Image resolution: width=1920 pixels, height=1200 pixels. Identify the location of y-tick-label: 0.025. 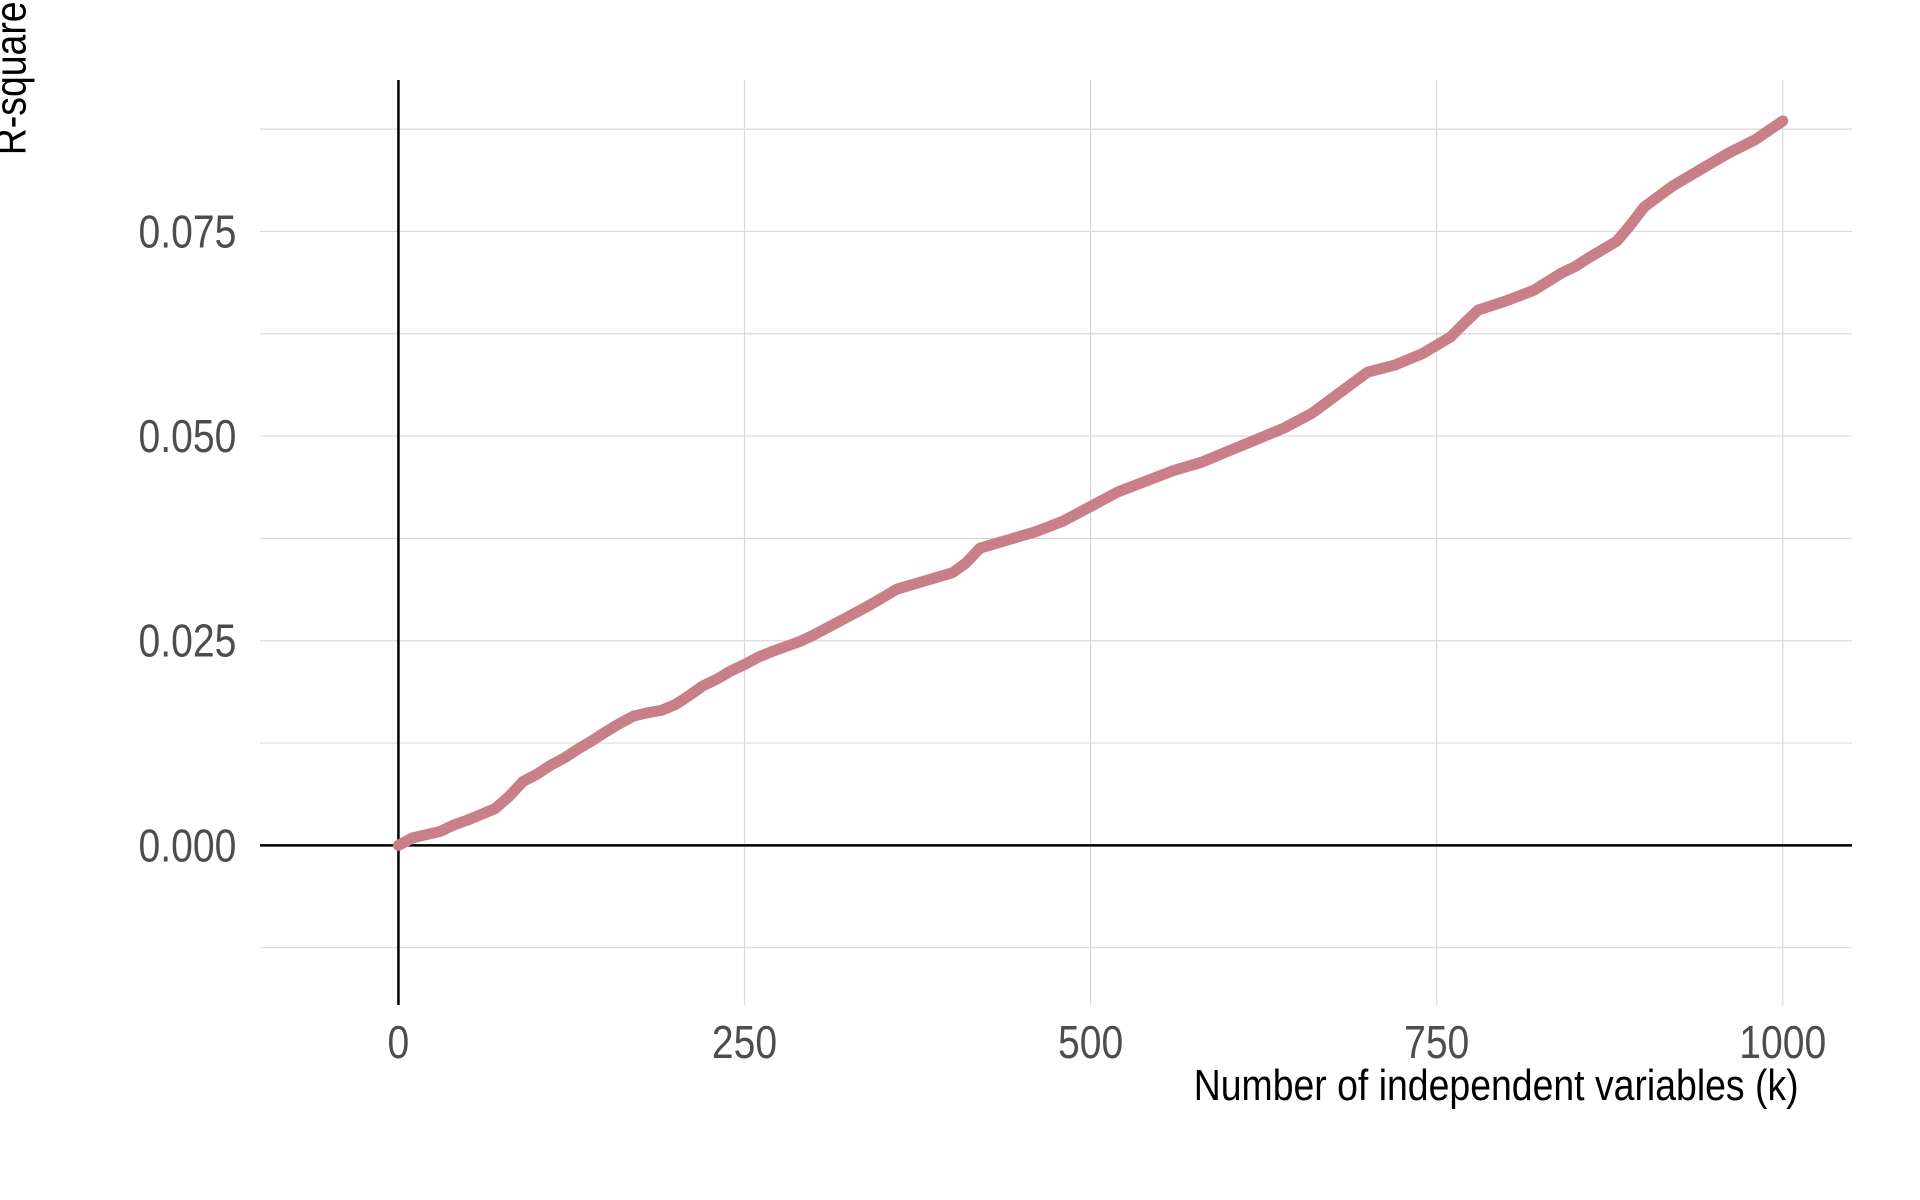
(188, 642).